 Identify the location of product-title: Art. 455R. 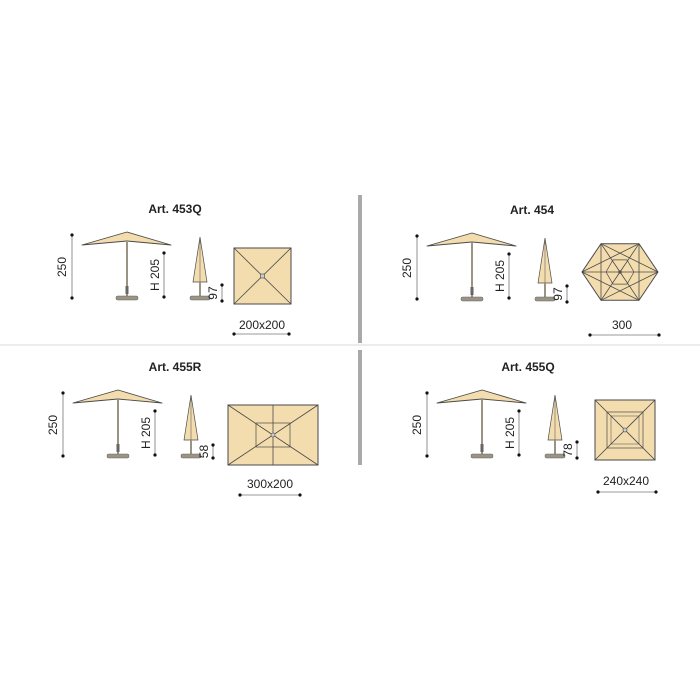
(175, 367).